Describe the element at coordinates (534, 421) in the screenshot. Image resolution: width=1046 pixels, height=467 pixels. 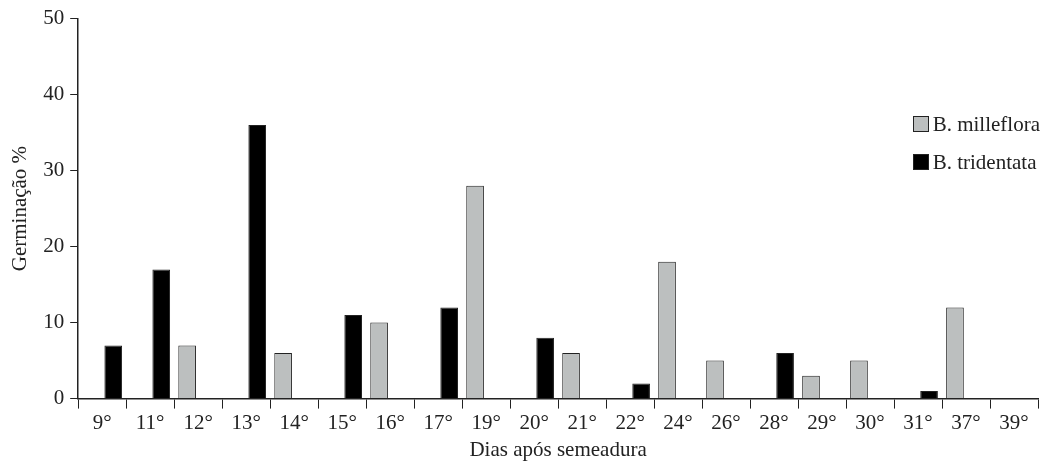
I see `x-tick-label: 20°` at that location.